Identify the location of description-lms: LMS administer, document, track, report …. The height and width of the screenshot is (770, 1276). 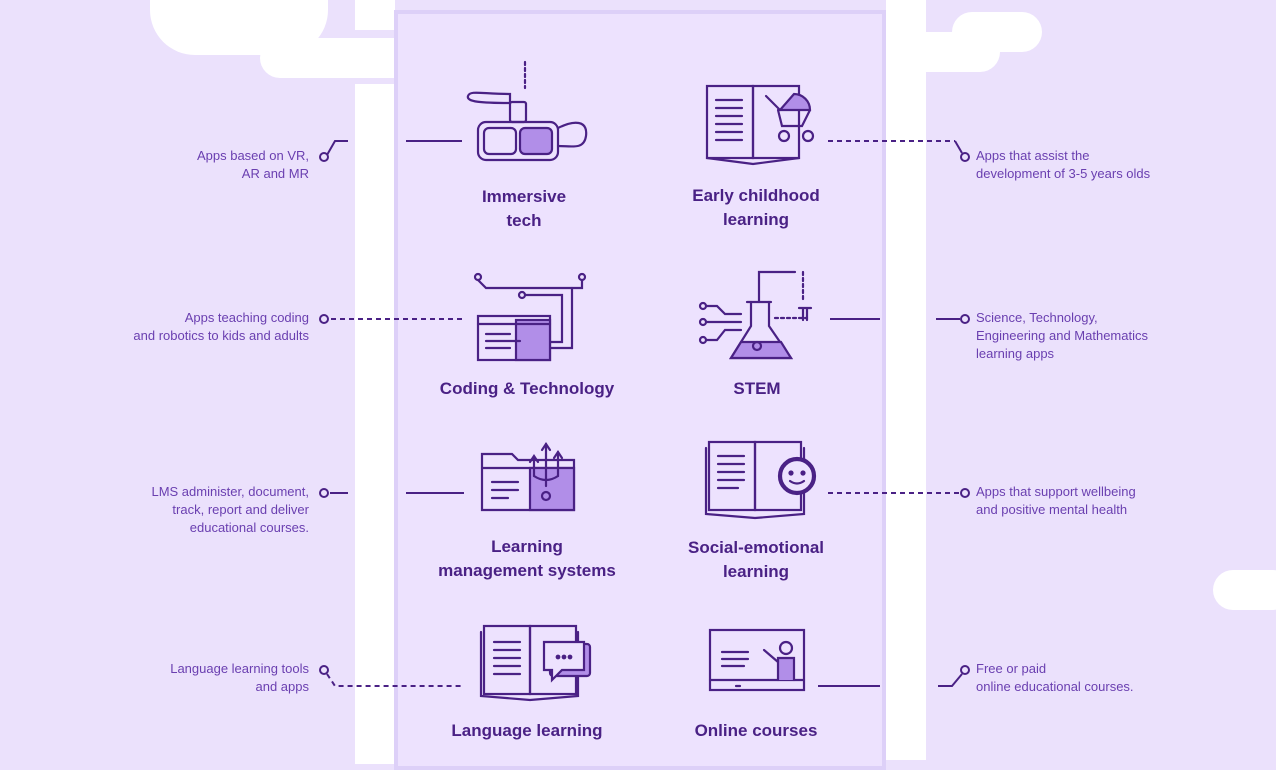
(230, 509).